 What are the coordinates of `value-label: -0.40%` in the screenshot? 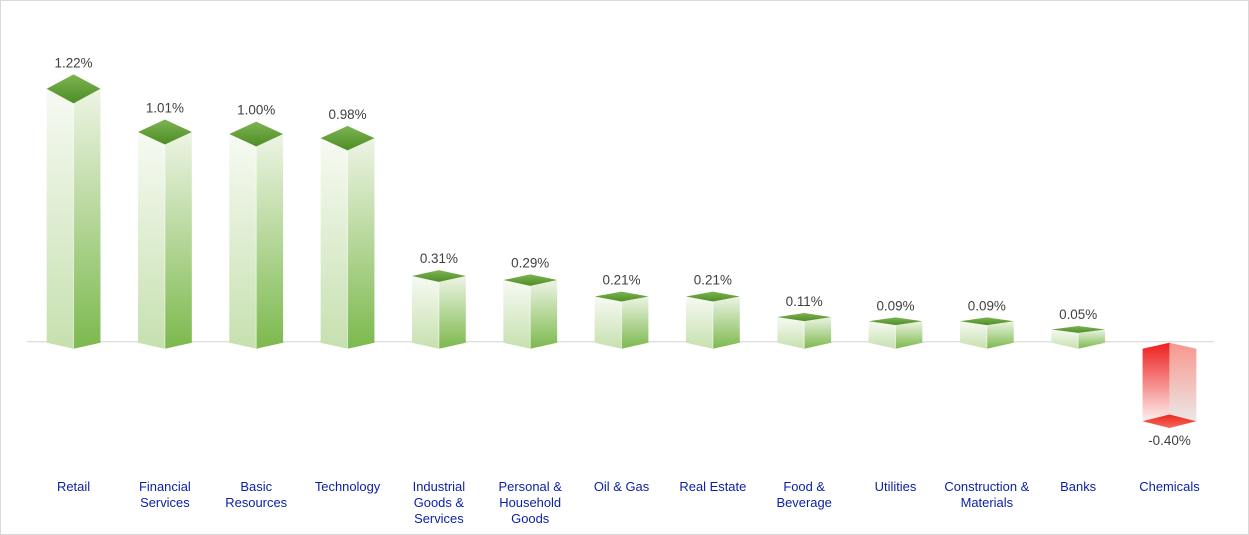 It's located at (1169, 440).